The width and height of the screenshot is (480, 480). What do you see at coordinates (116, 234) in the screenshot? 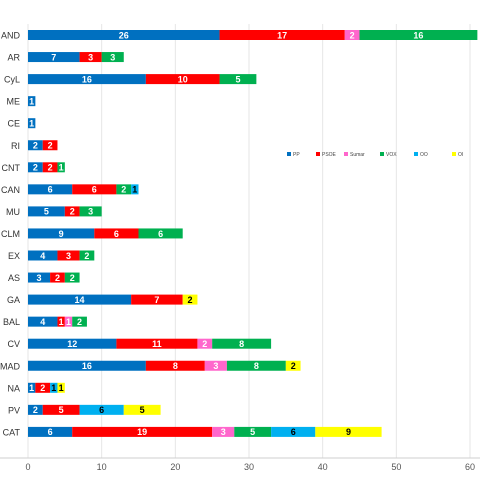
I see `data-label-clm-psoe: 6` at bounding box center [116, 234].